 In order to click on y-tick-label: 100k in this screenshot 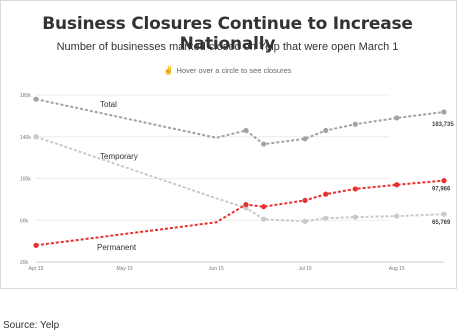, I will do `click(25, 180)`.